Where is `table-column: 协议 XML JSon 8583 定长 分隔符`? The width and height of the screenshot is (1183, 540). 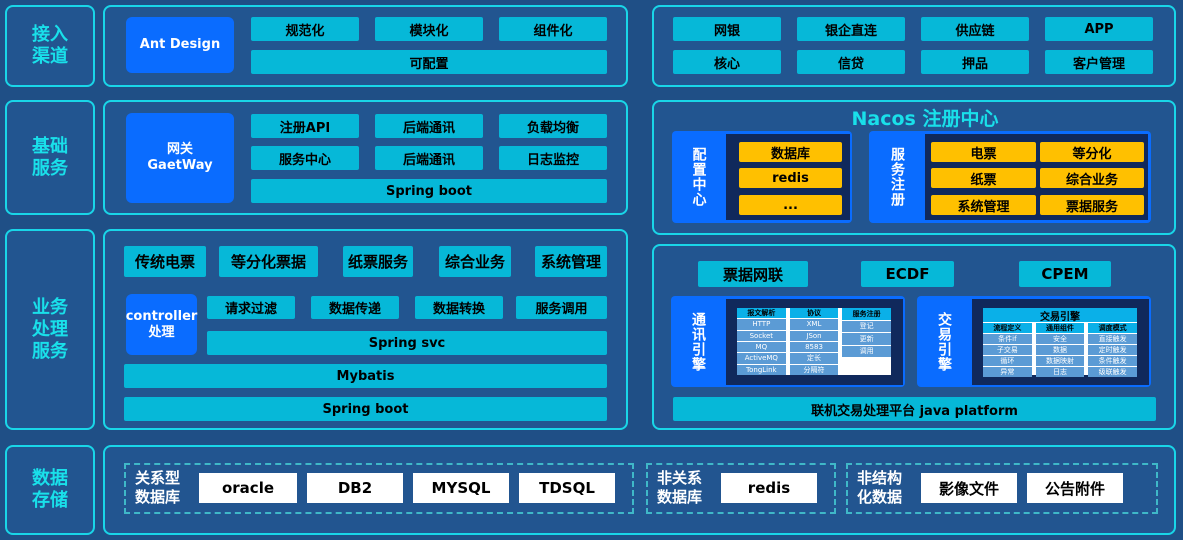
table-column: 协议 XML JSon 8583 定长 分隔符 is located at coordinates (814, 341).